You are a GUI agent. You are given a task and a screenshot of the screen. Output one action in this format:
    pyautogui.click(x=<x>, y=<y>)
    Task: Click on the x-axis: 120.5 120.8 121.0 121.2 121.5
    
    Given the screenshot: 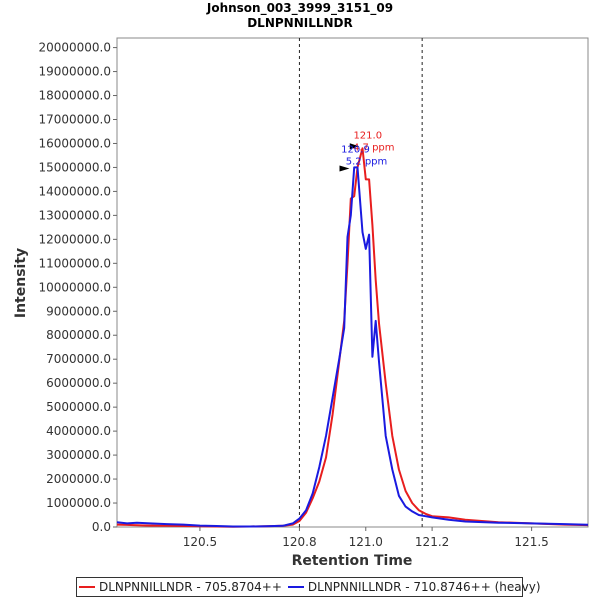 What is the action you would take?
    pyautogui.click(x=366, y=538)
    